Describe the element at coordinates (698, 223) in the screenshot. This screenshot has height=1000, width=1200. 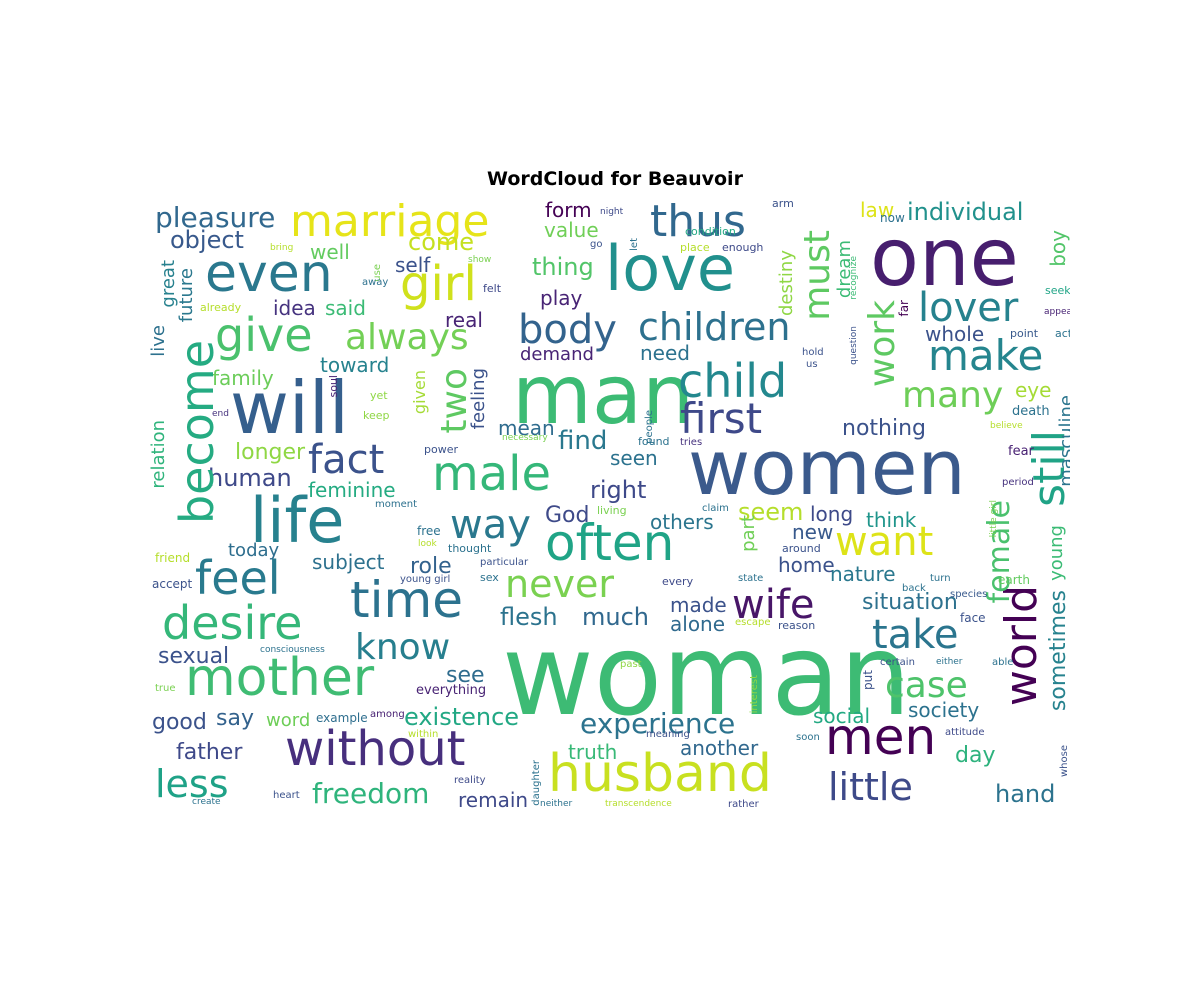
I see `word-thus: thus` at that location.